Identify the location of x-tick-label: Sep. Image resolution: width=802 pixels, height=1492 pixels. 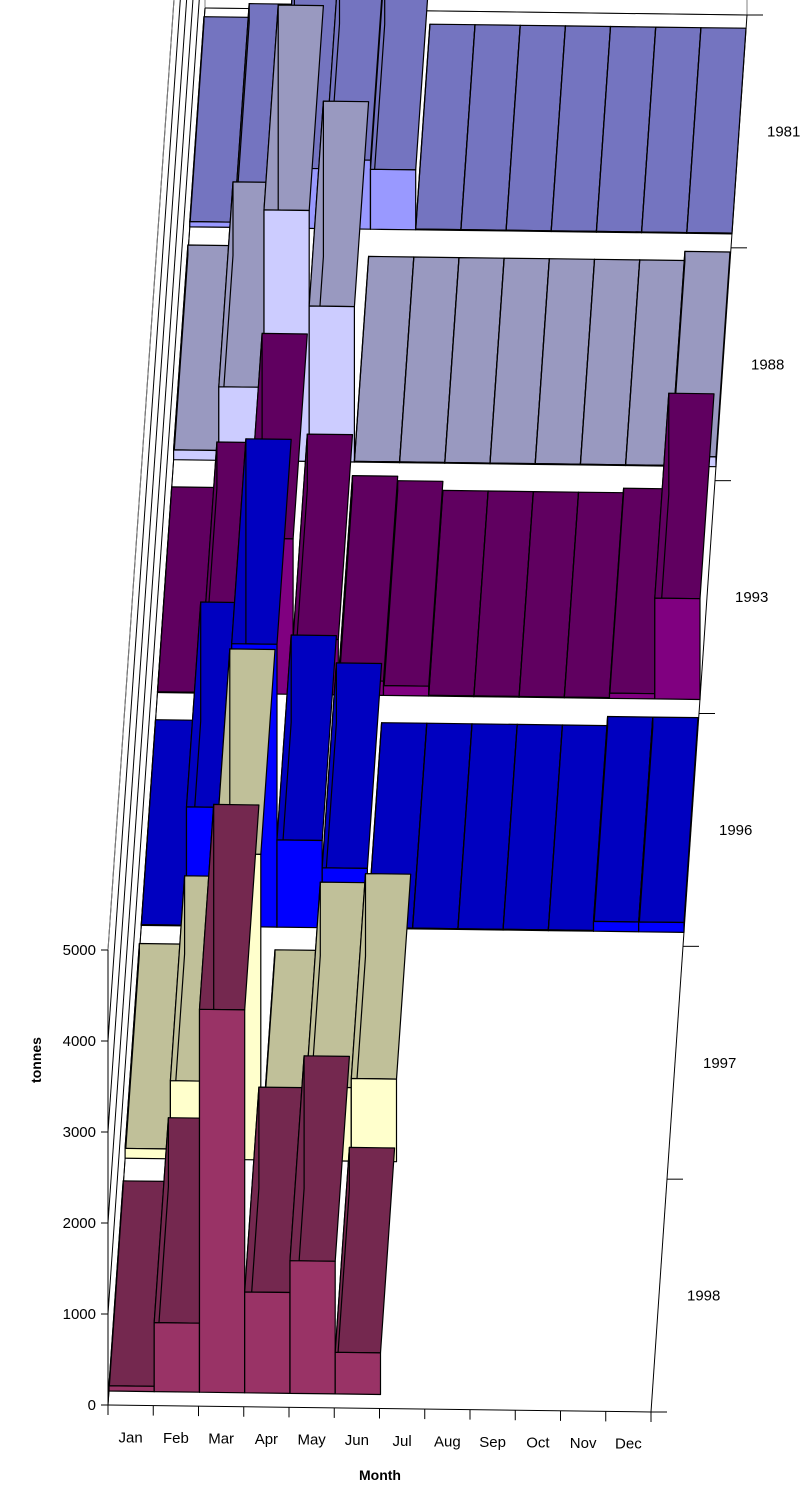
(492, 1442).